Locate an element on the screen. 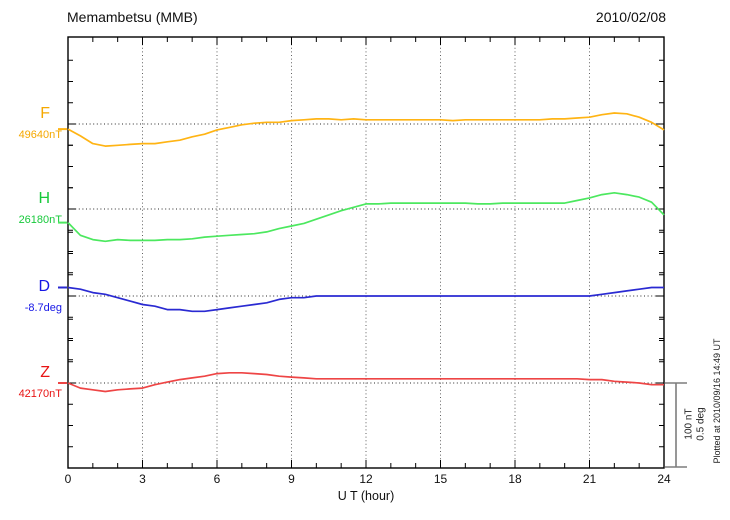 This screenshot has height=520, width=730. x-tick-label-9: 9 is located at coordinates (291, 479).